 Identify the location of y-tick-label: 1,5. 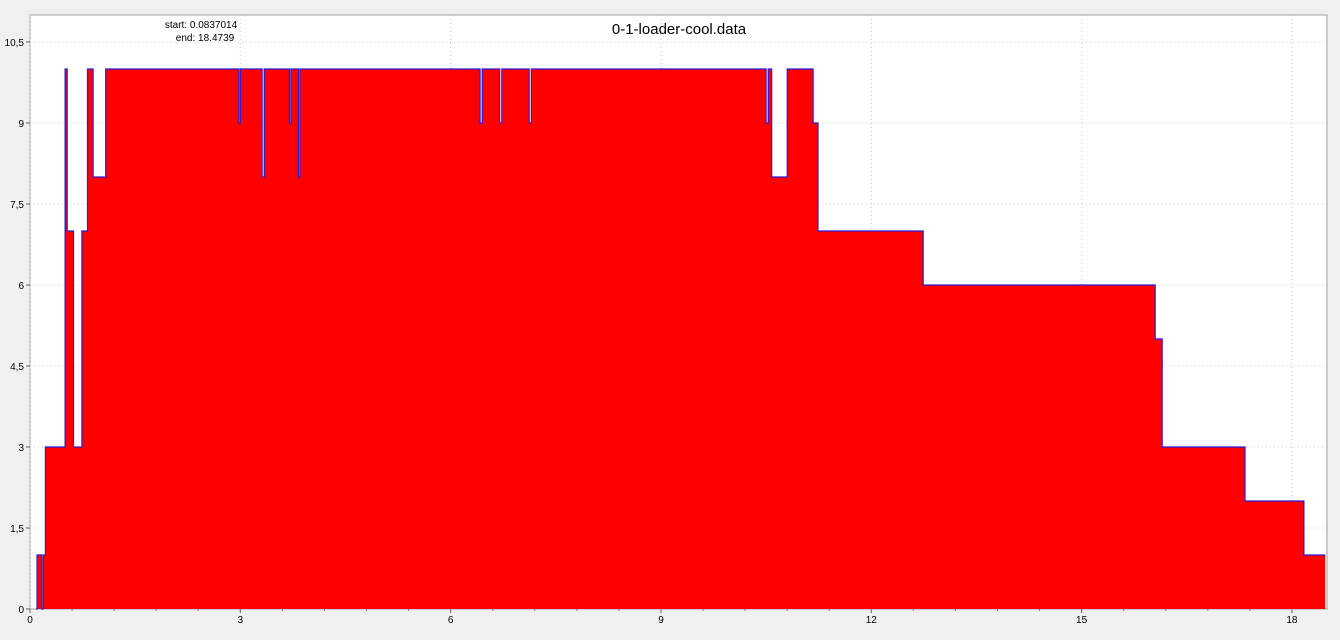
(17, 529).